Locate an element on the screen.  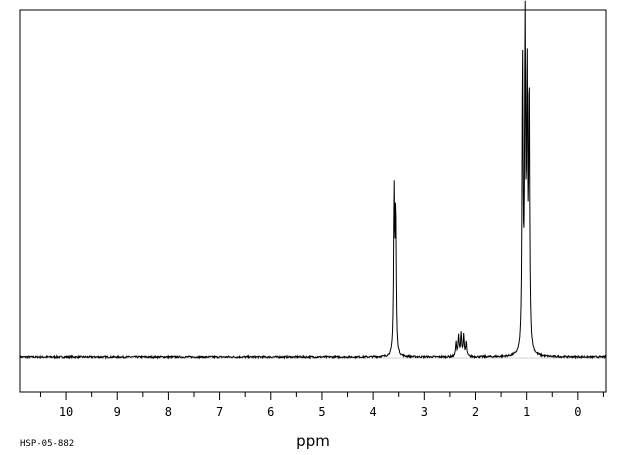
spectrum-code: HSP-05-882 is located at coordinates (47, 444).